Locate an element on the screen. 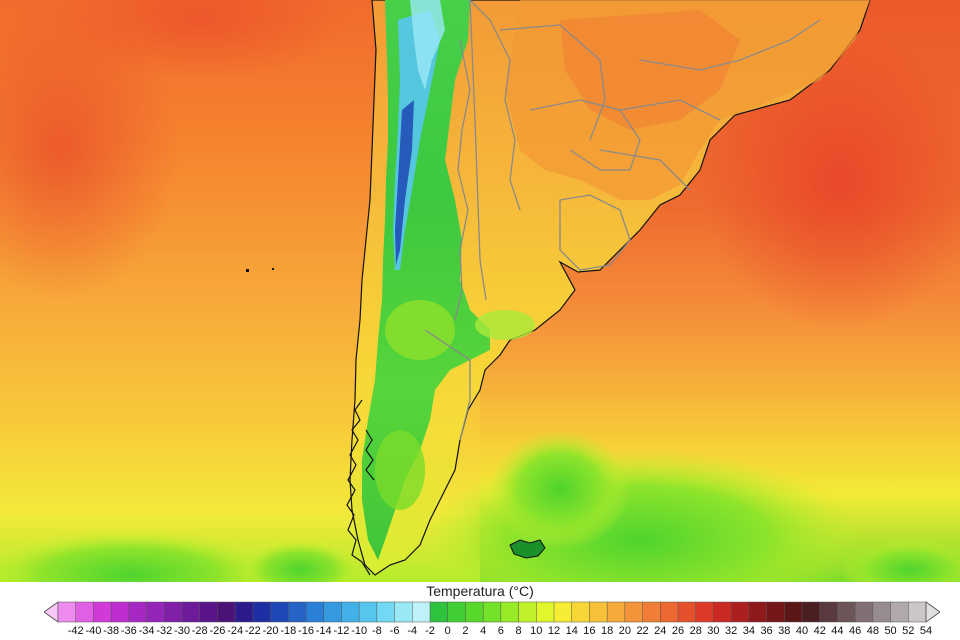 The width and height of the screenshot is (960, 640). legend-tick-label: -32 is located at coordinates (164, 631).